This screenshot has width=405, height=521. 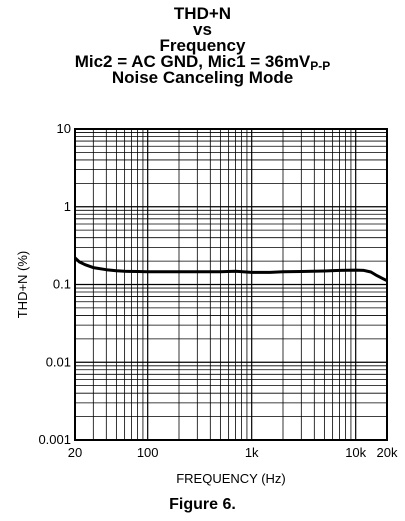 What do you see at coordinates (202, 504) in the screenshot?
I see `figure-caption: Figure 6.` at bounding box center [202, 504].